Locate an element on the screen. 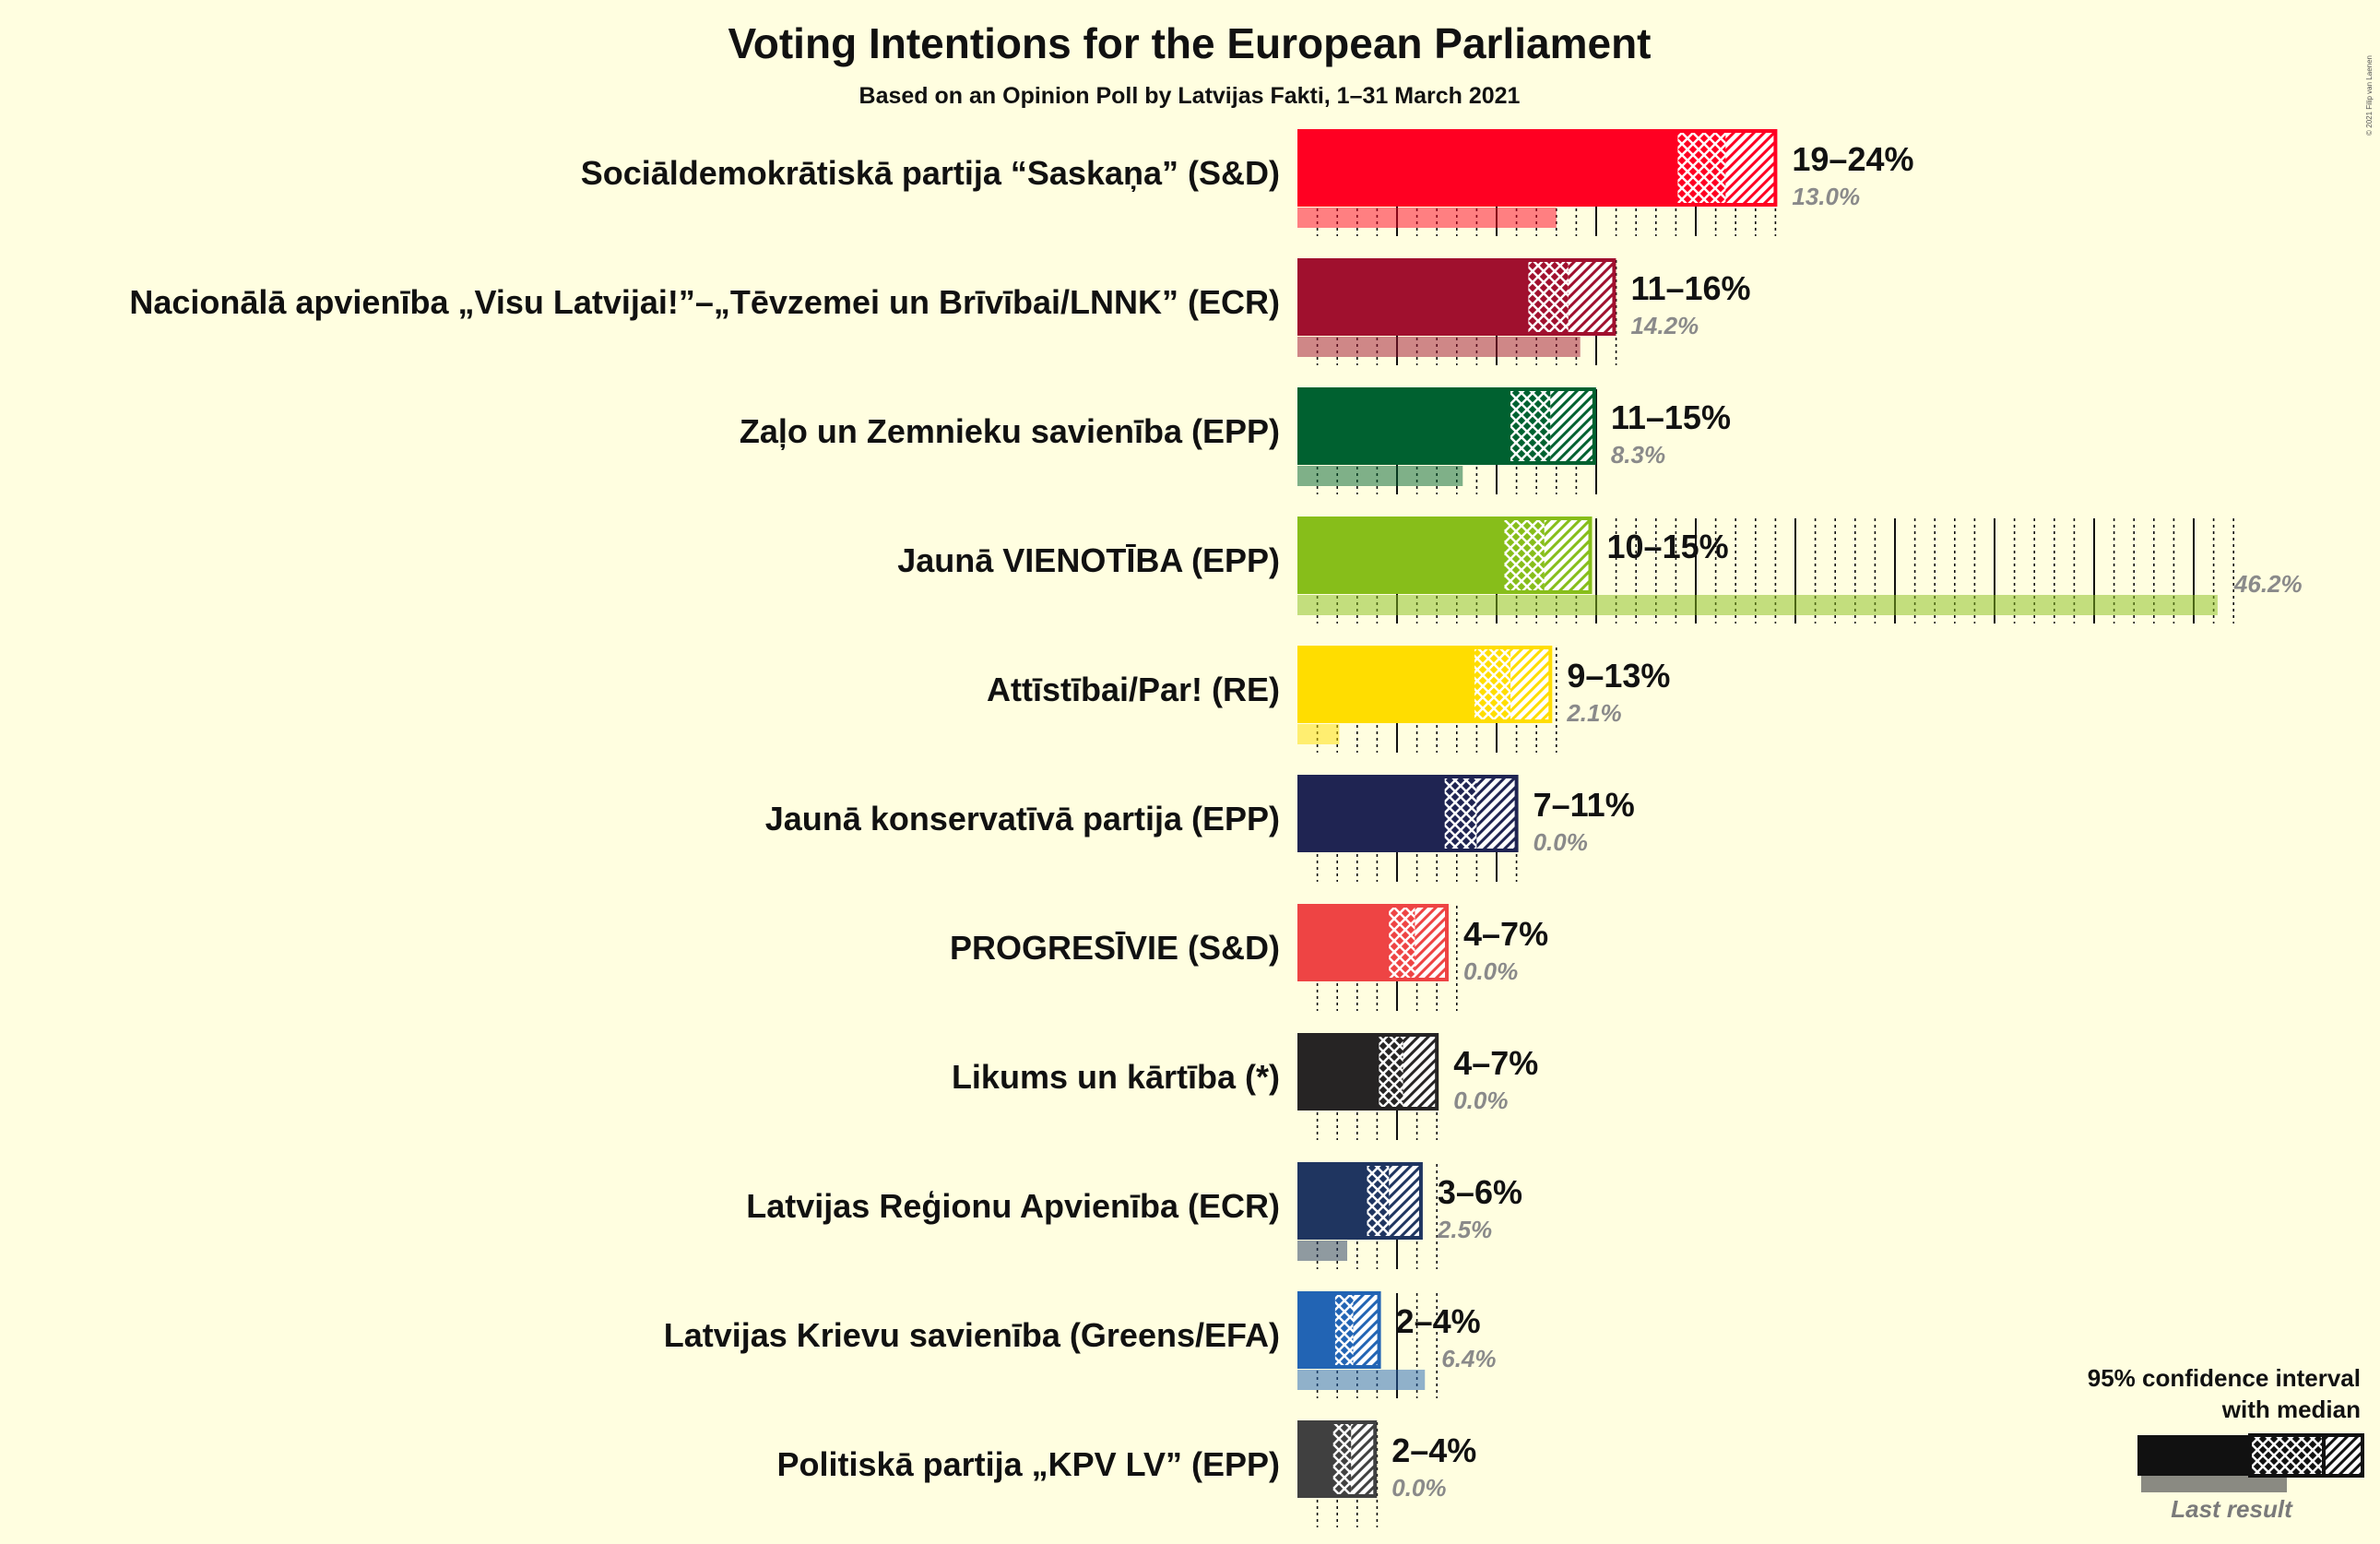  last-result-label: 2.1% is located at coordinates (1593, 713).